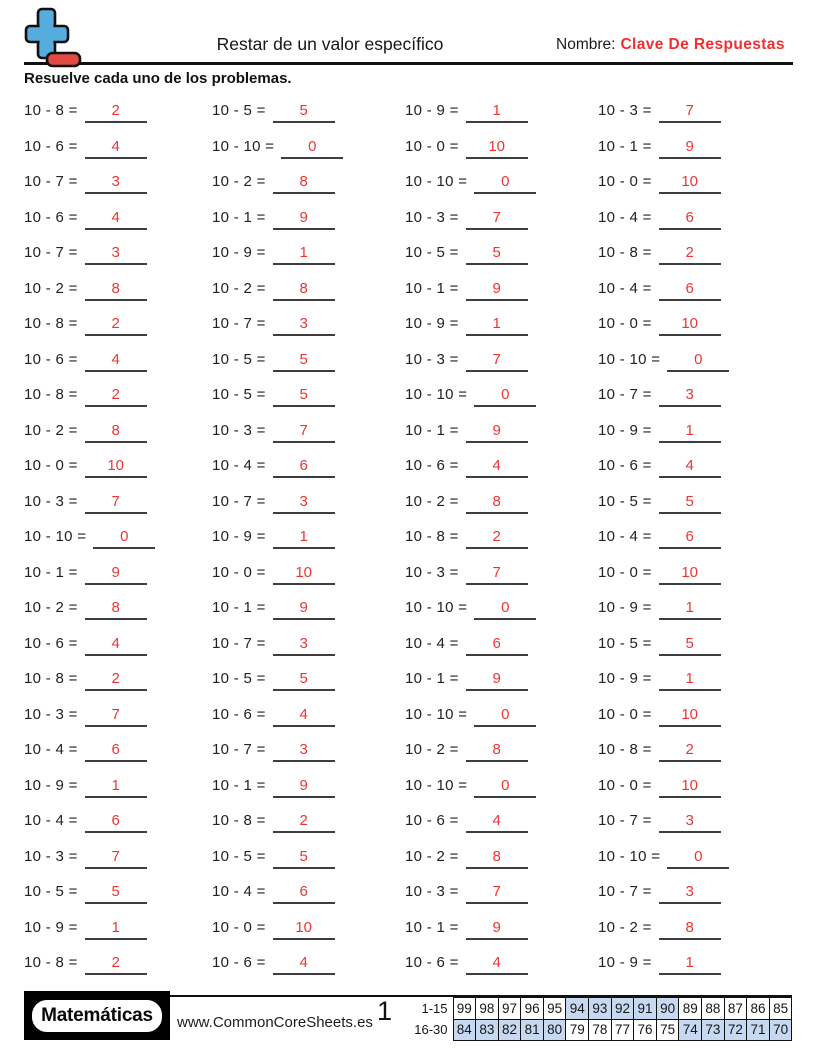 Image resolution: width=816 pixels, height=1056 pixels. I want to click on score-cell: 83, so click(487, 1029).